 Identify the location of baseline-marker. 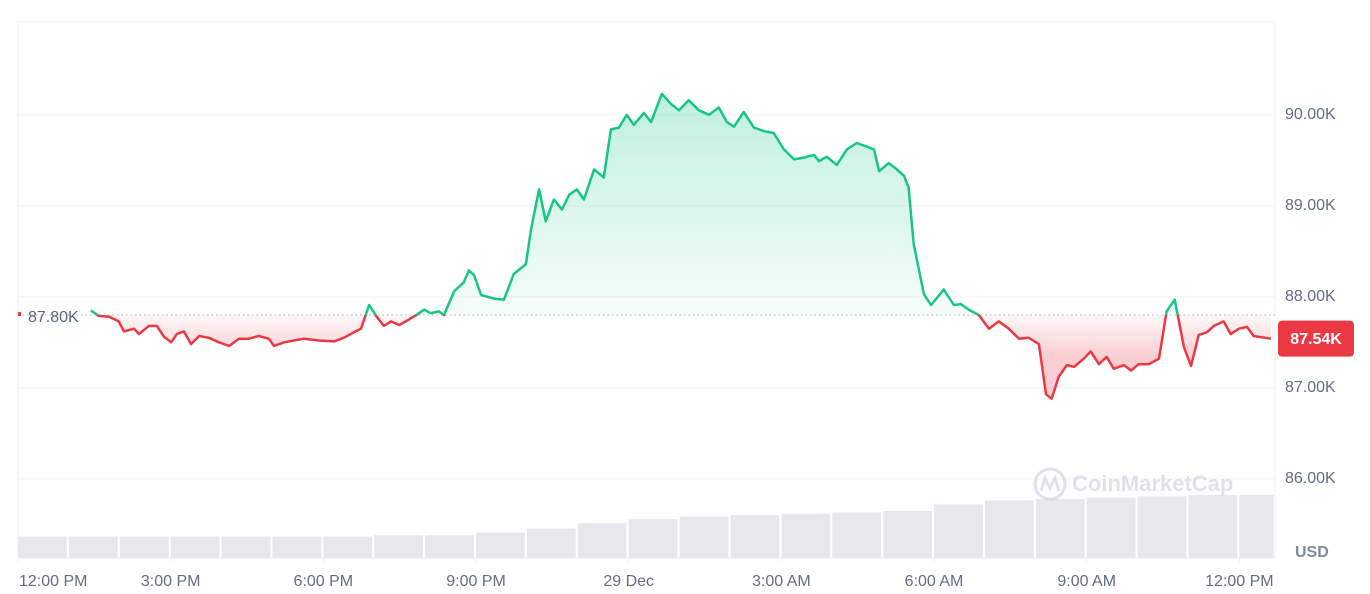
(19, 314).